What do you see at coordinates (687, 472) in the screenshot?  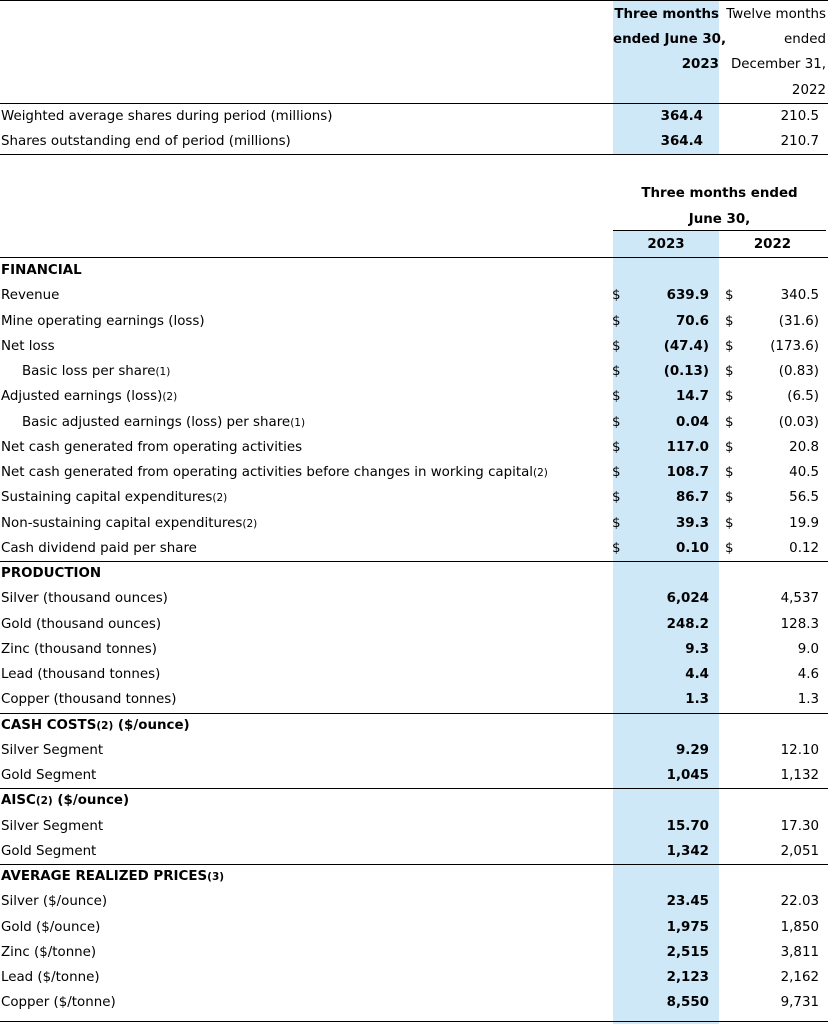 I see `value-2023: 108.7` at bounding box center [687, 472].